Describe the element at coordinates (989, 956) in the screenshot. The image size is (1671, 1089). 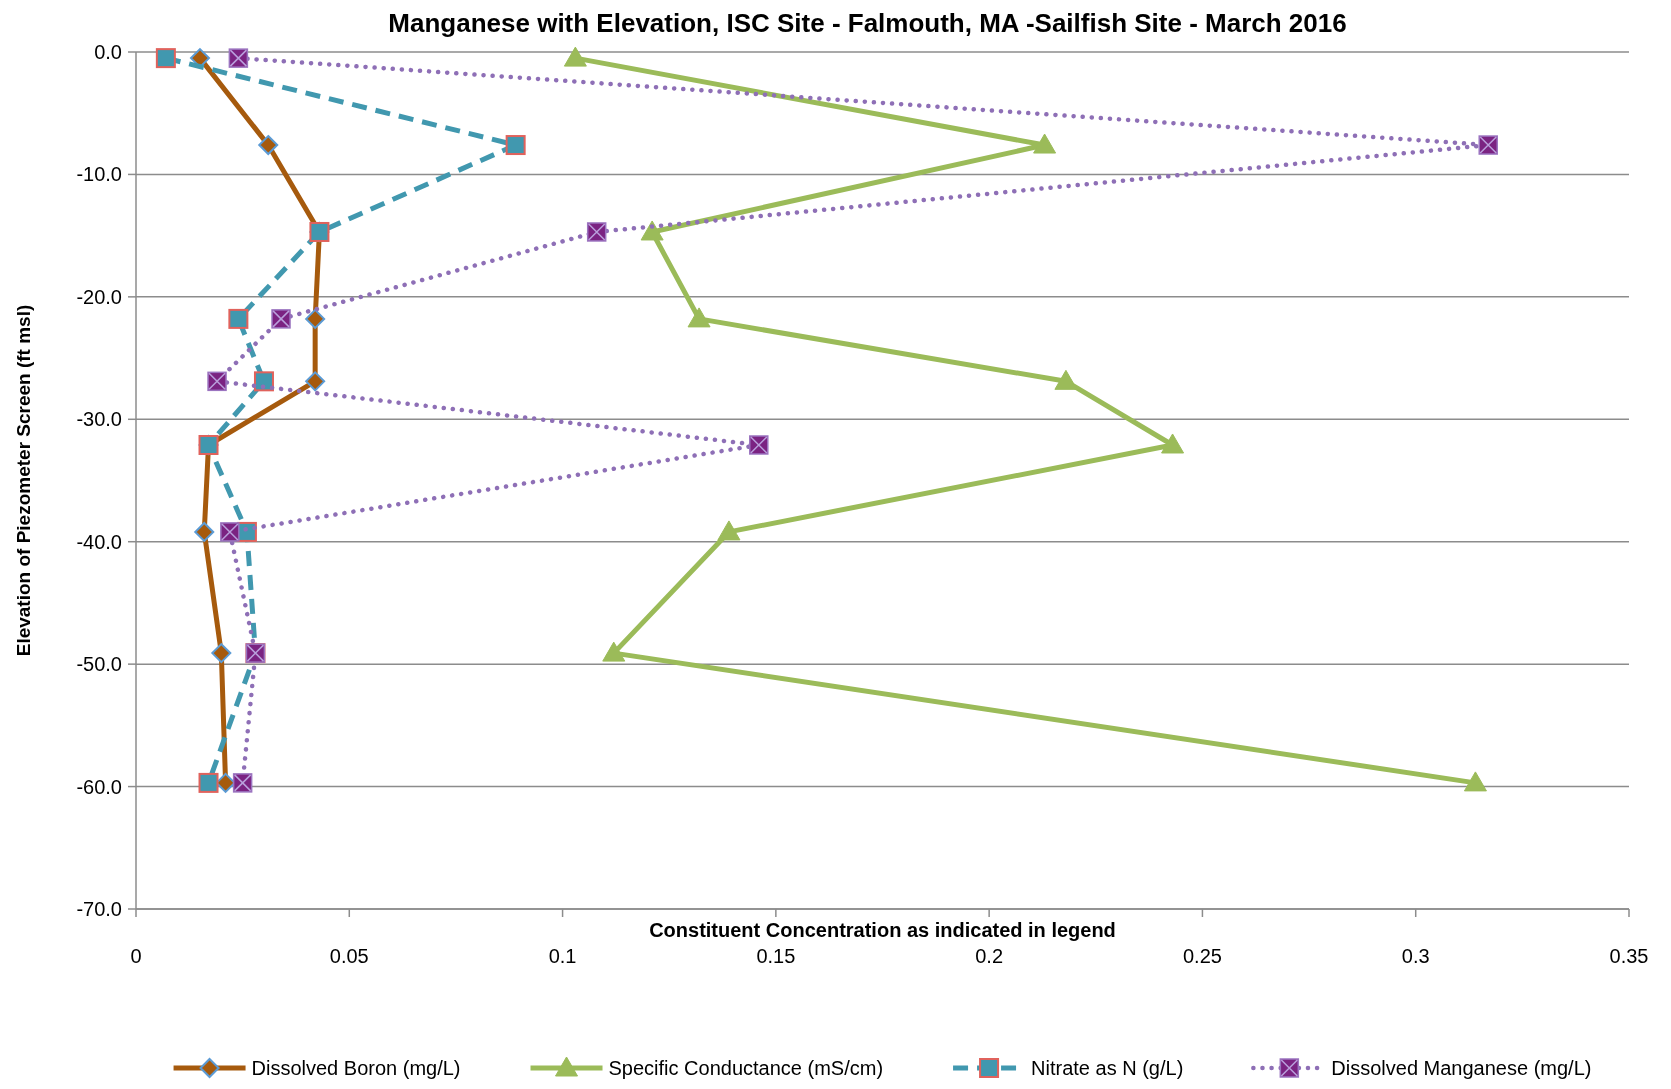
I see `x-tick-label: 0.2` at that location.